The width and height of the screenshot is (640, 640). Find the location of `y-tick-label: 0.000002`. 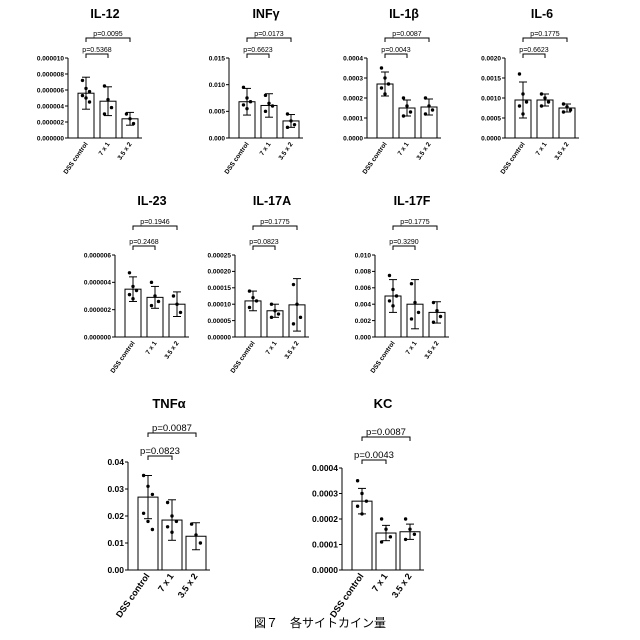

y-tick-label: 0.000002 is located at coordinates (50, 122).